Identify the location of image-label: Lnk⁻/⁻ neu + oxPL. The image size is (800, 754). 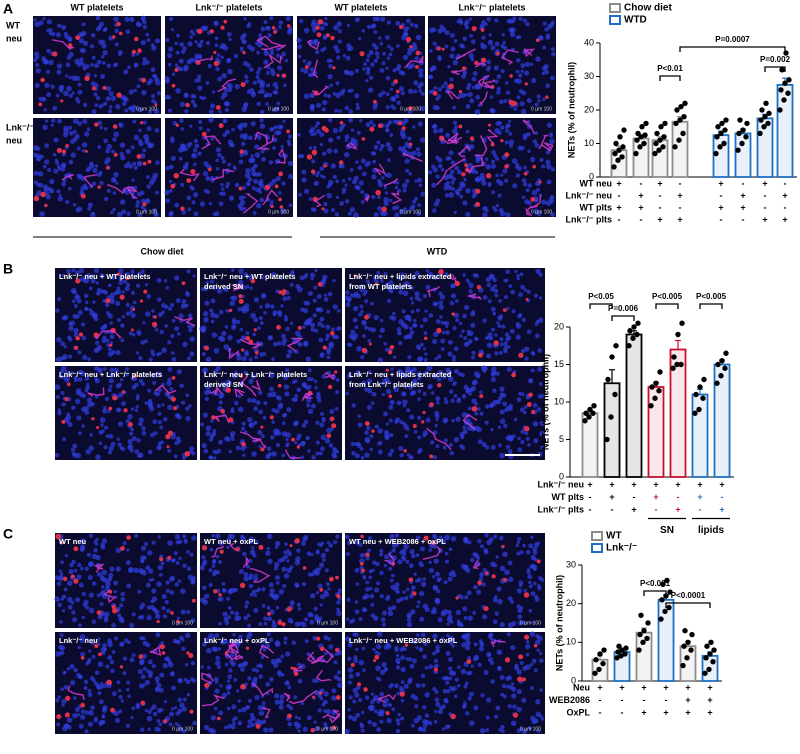
(237, 640).